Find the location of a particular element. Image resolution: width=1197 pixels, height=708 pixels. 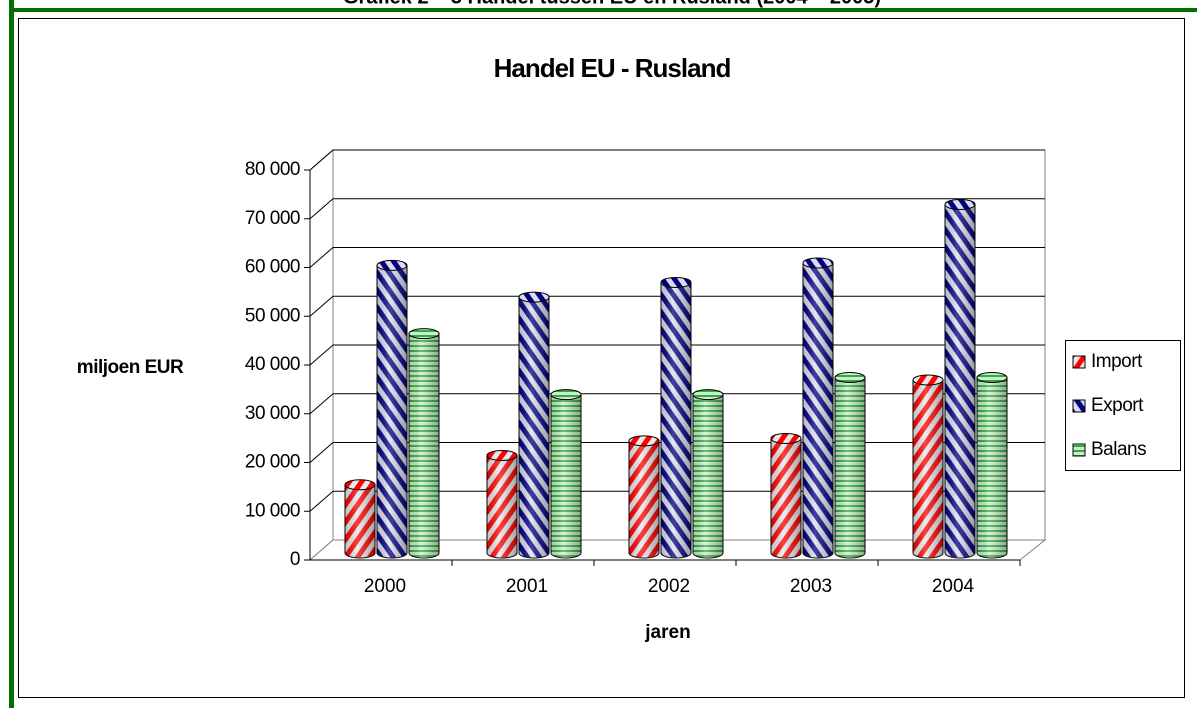

legend-label: Export is located at coordinates (1117, 405).